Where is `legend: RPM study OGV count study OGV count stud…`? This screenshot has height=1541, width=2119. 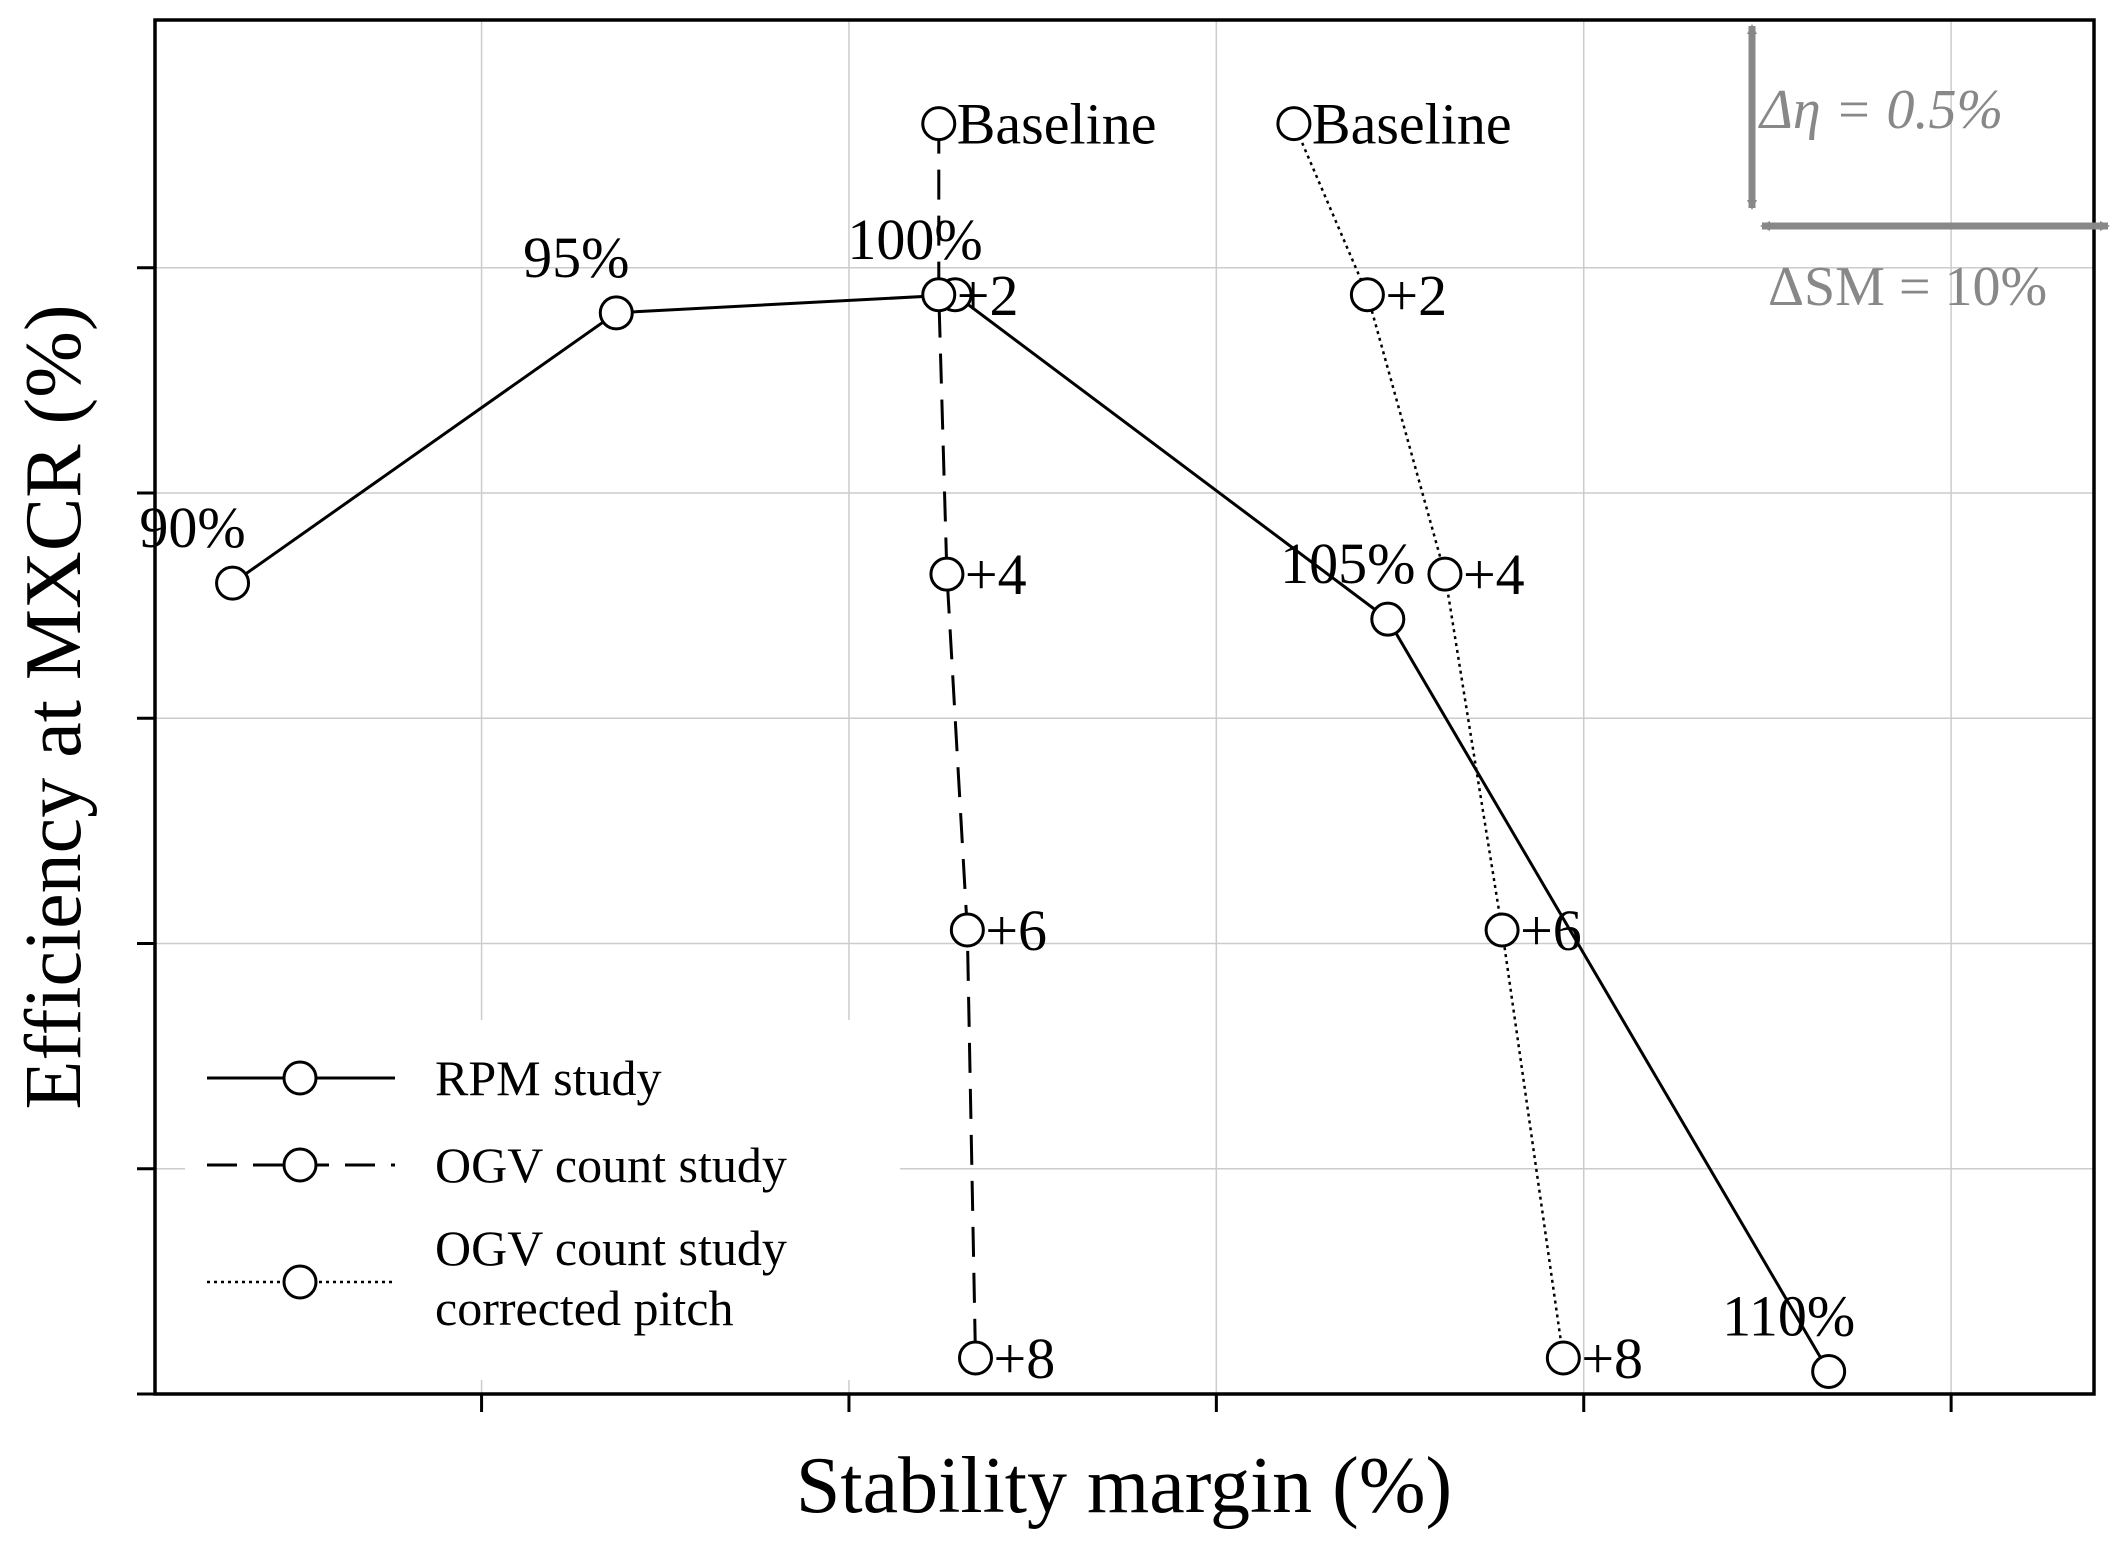
legend: RPM study OGV count study OGV count stud… is located at coordinates (542, 1200).